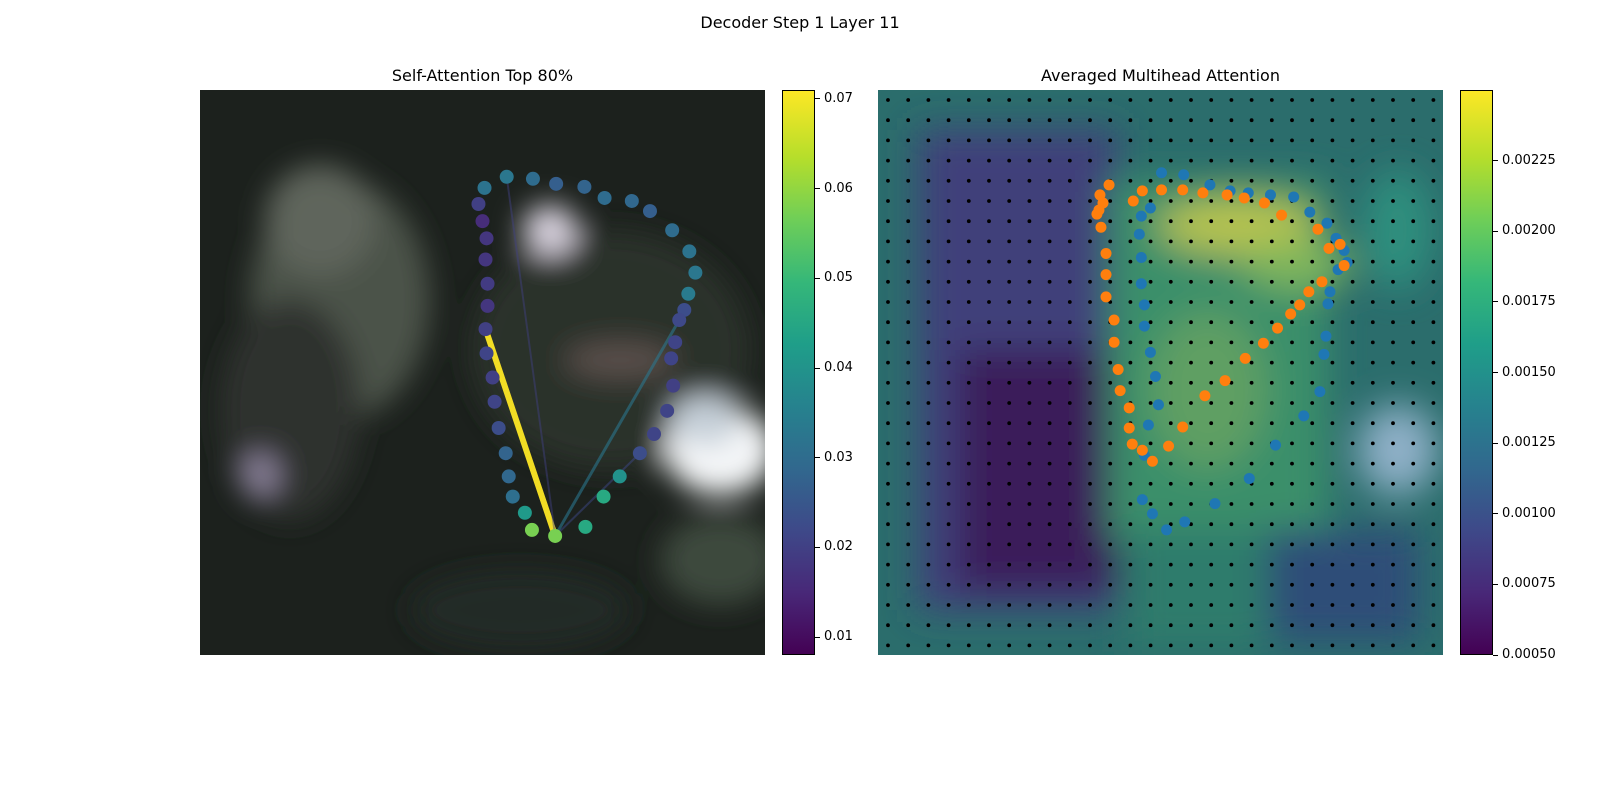  I want to click on right-colorbar-tick-label-4: 0.00125, so click(1529, 443).